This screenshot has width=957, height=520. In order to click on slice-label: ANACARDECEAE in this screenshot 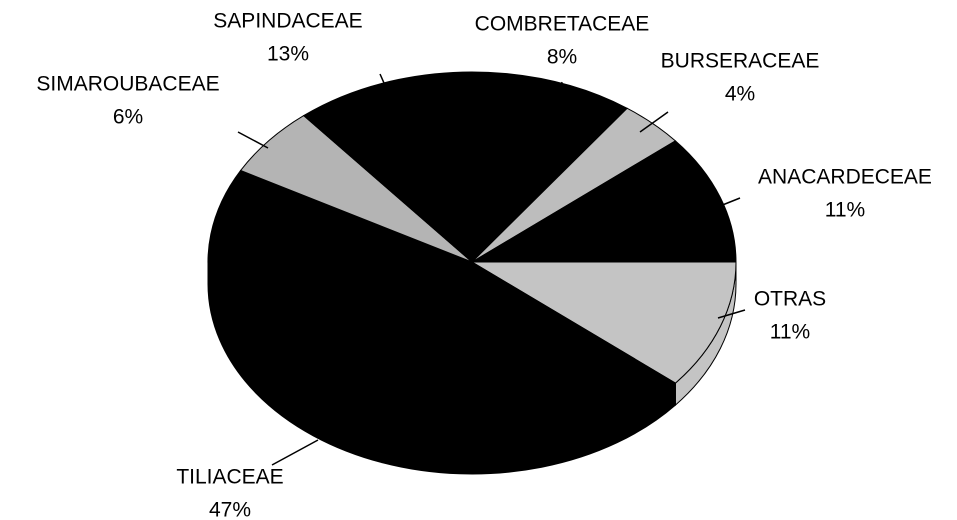, I will do `click(845, 177)`.